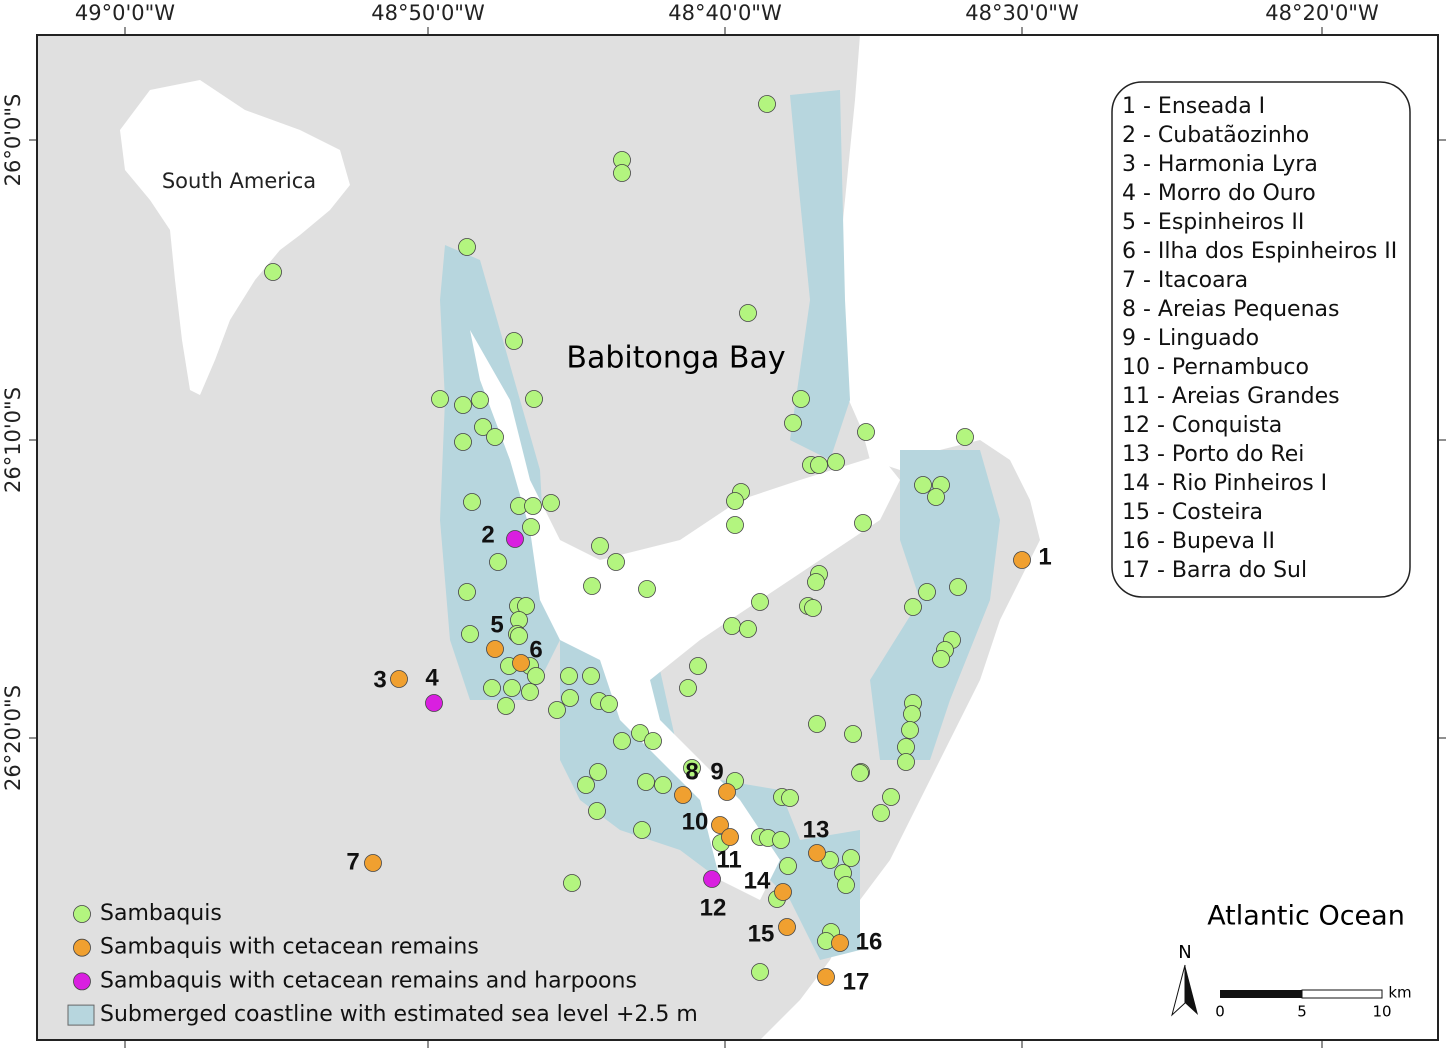 This screenshot has height=1053, width=1450. Describe the element at coordinates (487, 534) in the screenshot. I see `site-number: 2` at that location.